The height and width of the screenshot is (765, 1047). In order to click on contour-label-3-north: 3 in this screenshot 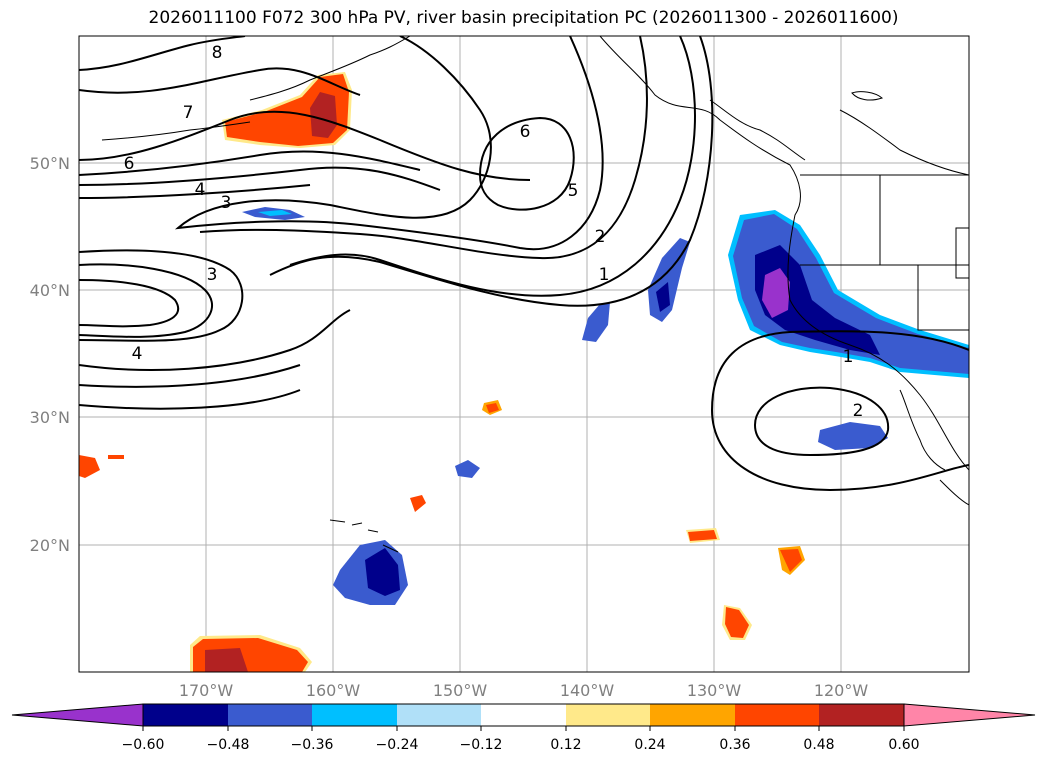, I will do `click(226, 203)`.